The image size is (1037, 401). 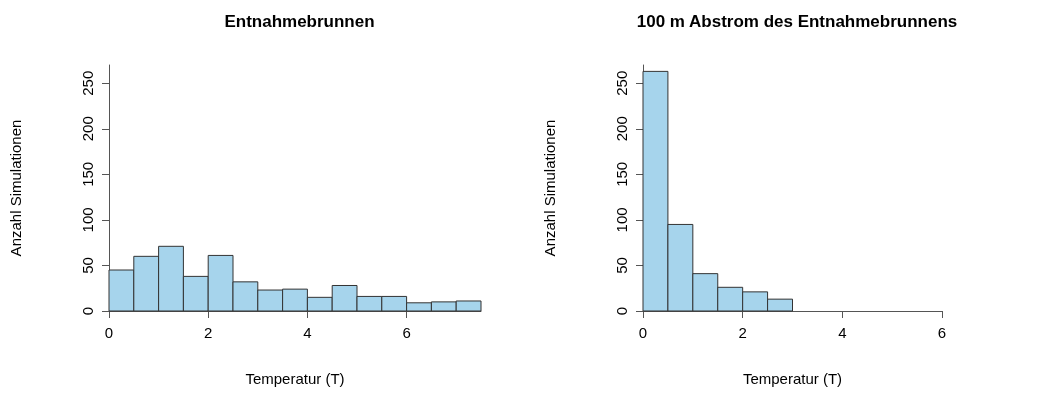 I want to click on chart-title: Entnahmebrunnen, so click(x=299, y=21).